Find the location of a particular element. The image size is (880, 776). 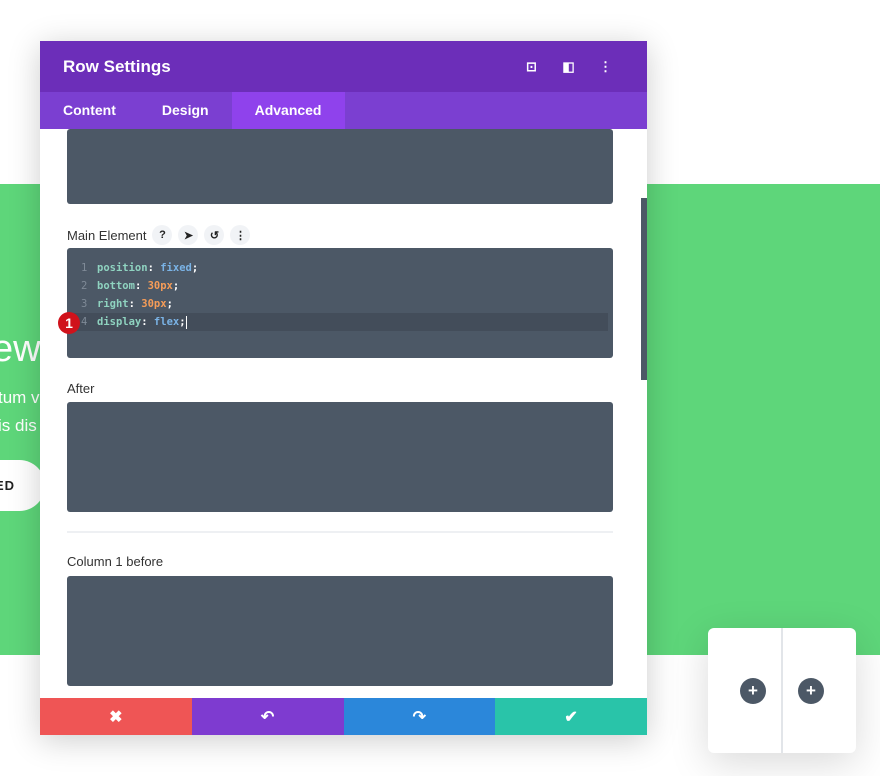

code-line: 3 right: 30px; is located at coordinates (127, 304).